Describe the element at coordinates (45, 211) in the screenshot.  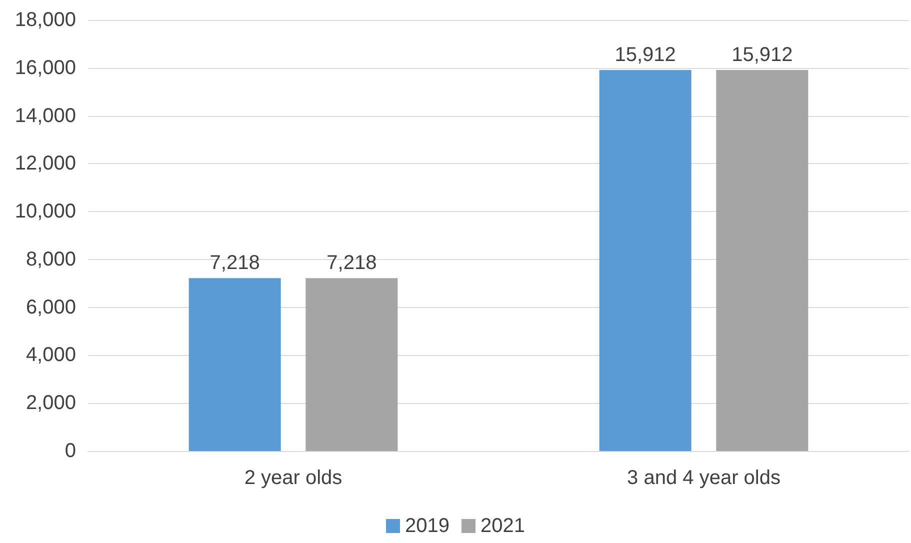
I see `y-tick-label: 10,000` at that location.